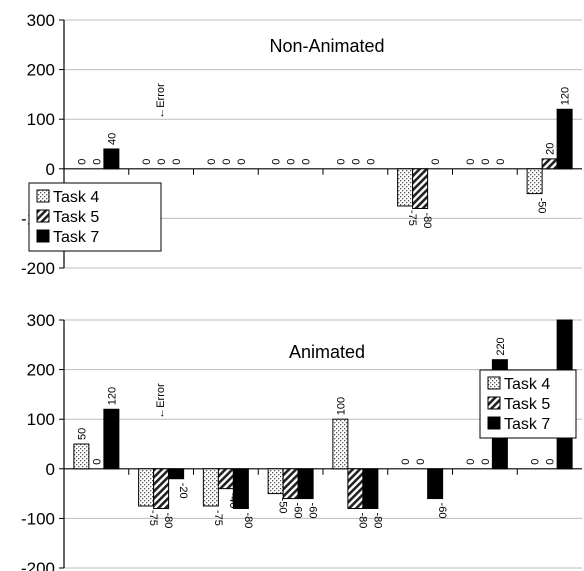 Image resolution: width=584 pixels, height=571 pixels. I want to click on data-label: 20, so click(551, 149).